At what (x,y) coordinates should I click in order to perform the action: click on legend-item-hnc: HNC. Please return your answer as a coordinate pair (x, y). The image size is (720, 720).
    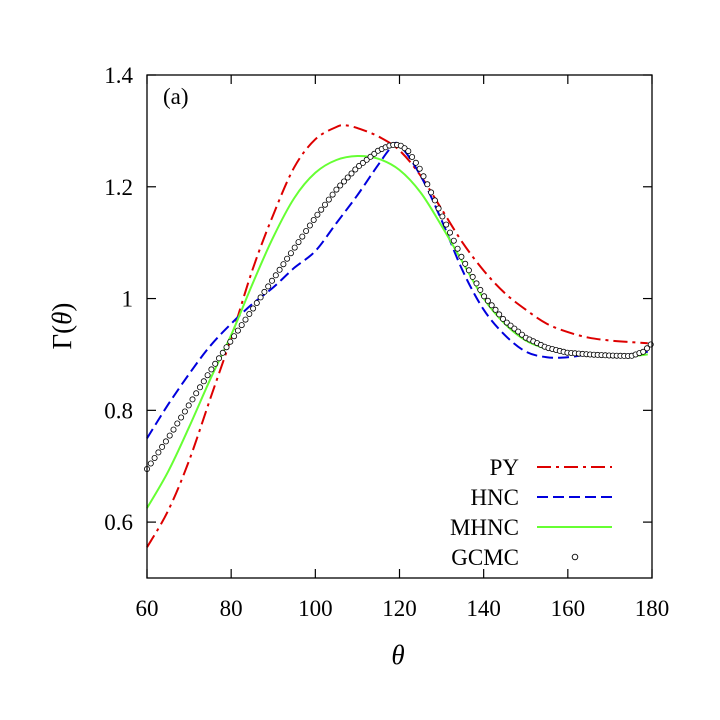
    Looking at the image, I should click on (541, 497).